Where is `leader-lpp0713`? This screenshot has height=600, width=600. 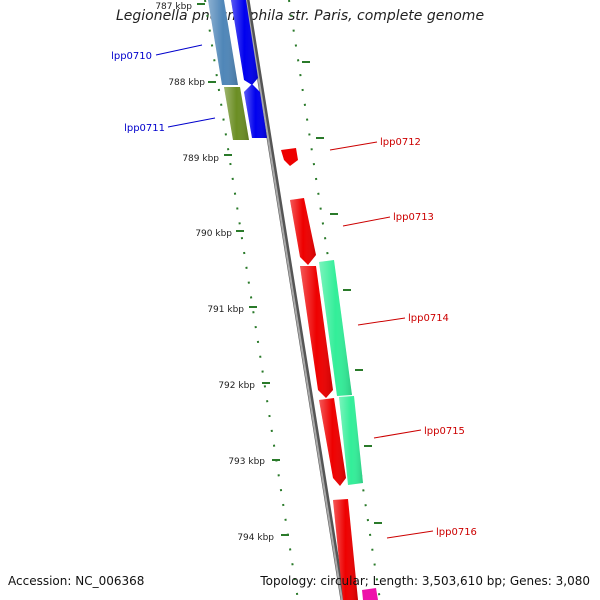 leader-lpp0713 is located at coordinates (366, 221).